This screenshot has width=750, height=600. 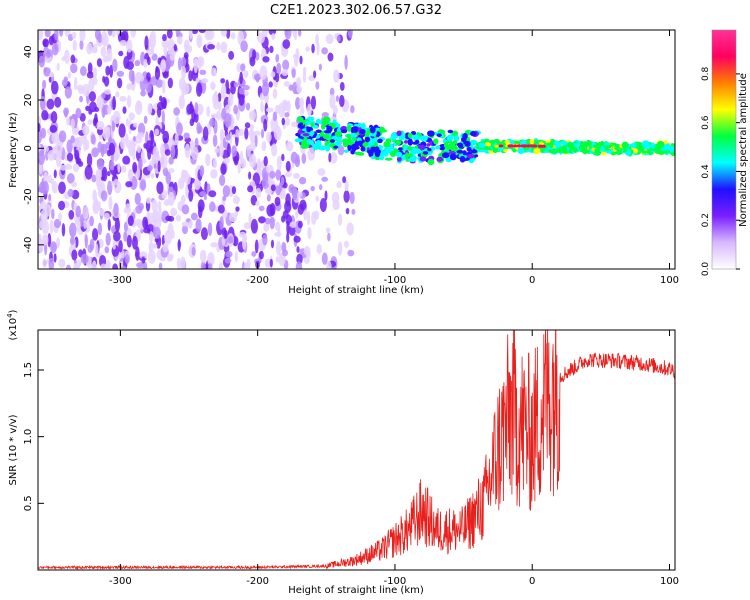 What do you see at coordinates (541, 146) in the screenshot?
I see `spectrogram-peak-cell` at bounding box center [541, 146].